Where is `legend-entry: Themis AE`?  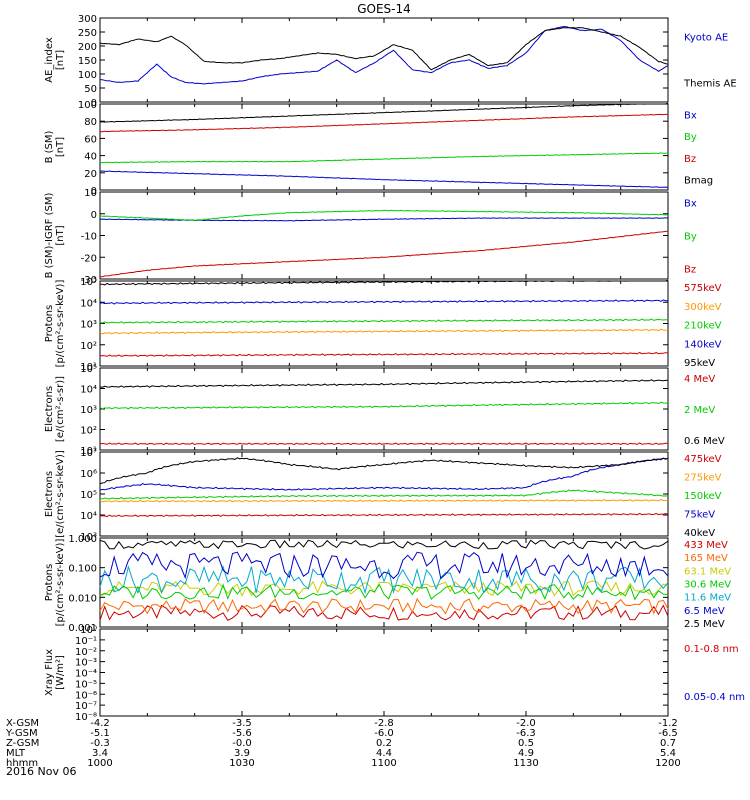 legend-entry: Themis AE is located at coordinates (710, 84).